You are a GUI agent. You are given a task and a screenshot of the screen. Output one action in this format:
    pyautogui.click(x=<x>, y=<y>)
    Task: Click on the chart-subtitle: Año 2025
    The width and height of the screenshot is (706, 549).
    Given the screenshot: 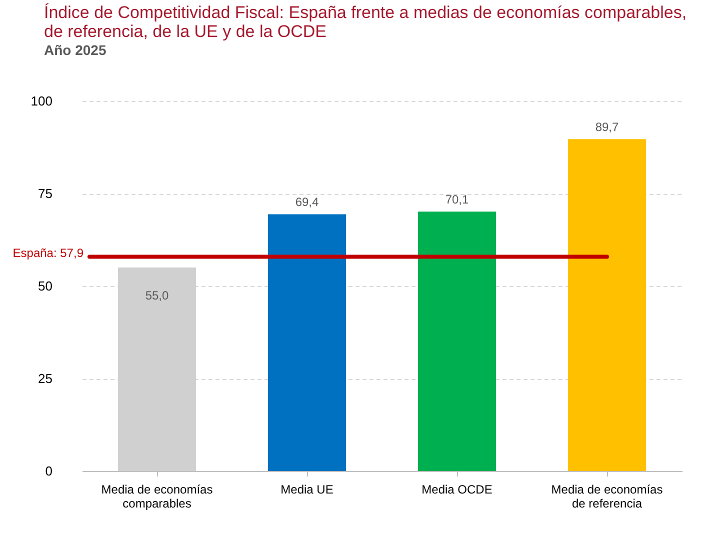 What is the action you would take?
    pyautogui.click(x=75, y=50)
    